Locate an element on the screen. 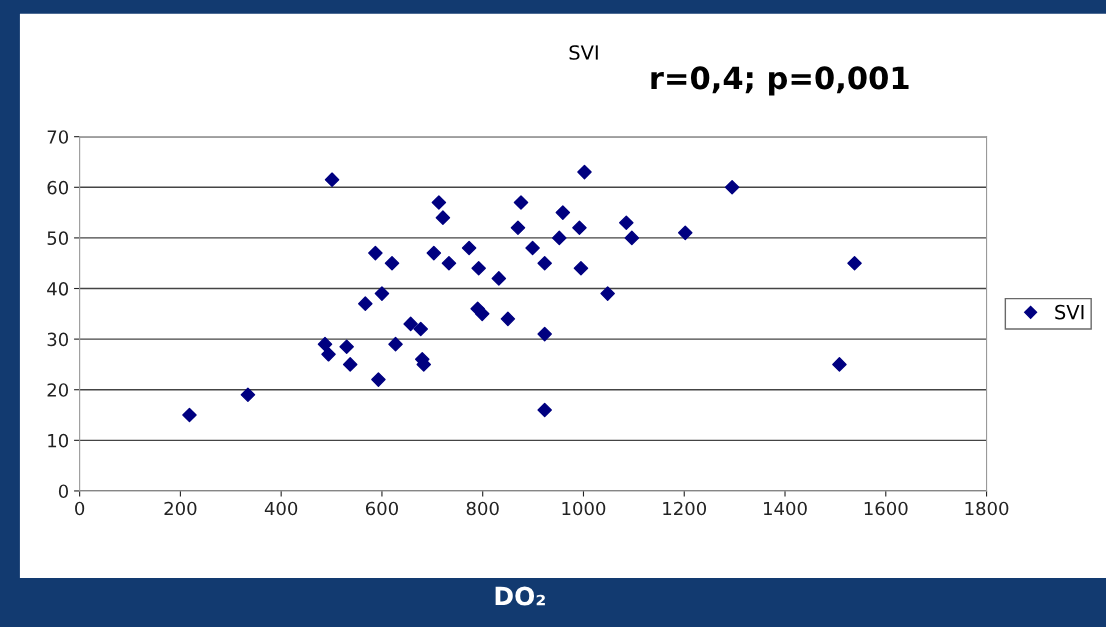 The width and height of the screenshot is (1106, 627). x-tick-label: 200 is located at coordinates (180, 508).